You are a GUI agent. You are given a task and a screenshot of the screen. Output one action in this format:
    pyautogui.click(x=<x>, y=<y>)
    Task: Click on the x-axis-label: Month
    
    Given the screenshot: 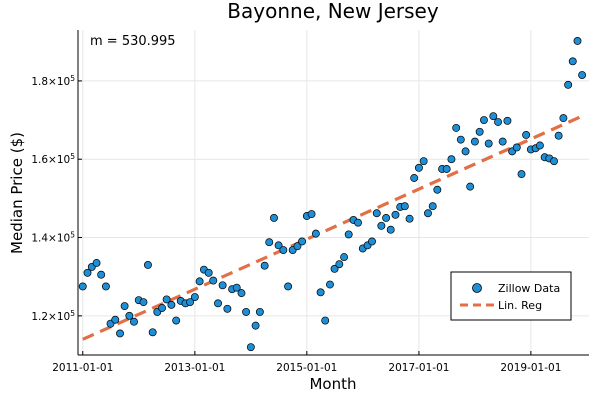 What is the action you would take?
    pyautogui.click(x=332, y=384)
    